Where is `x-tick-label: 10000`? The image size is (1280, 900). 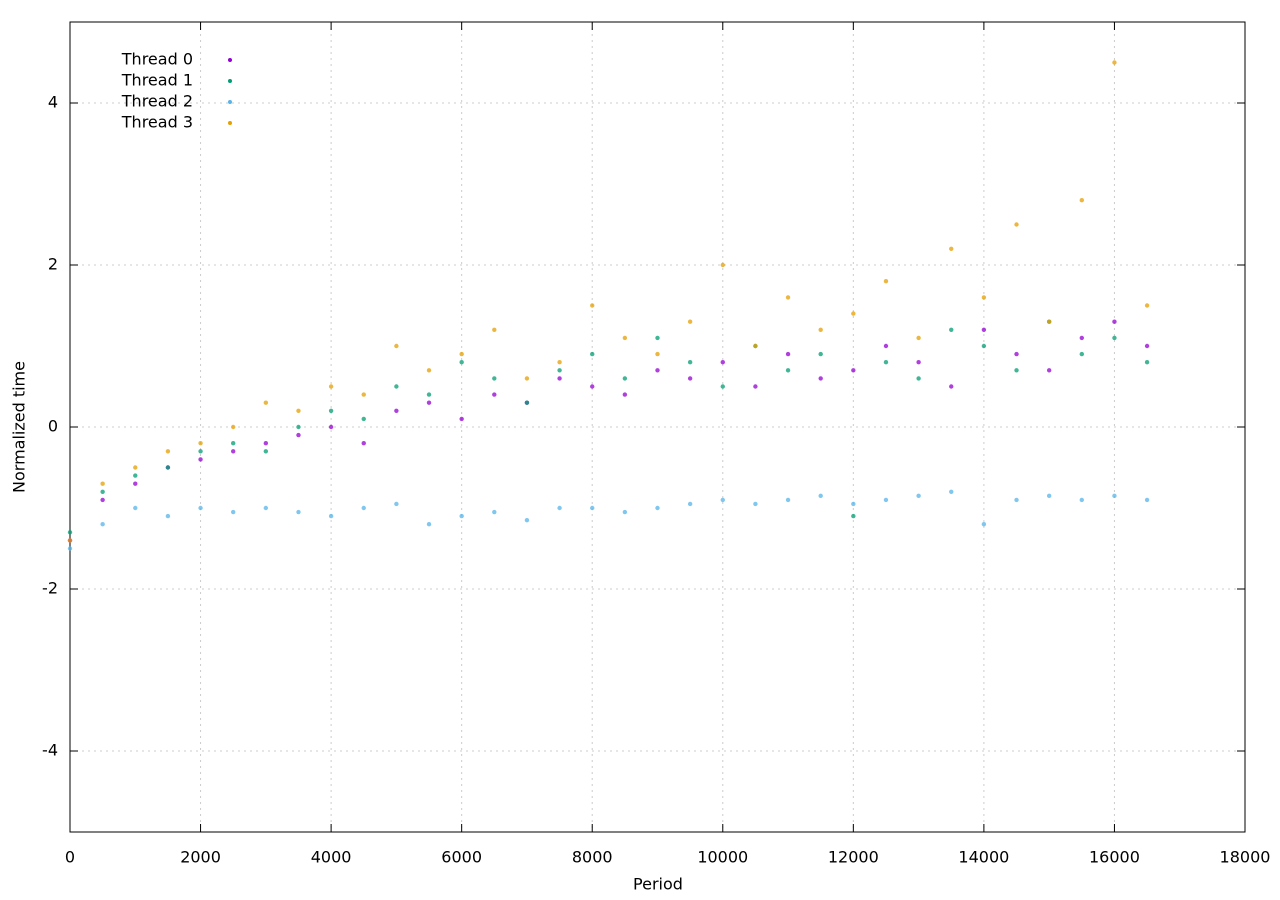
x-tick-label: 10000 is located at coordinates (722, 857).